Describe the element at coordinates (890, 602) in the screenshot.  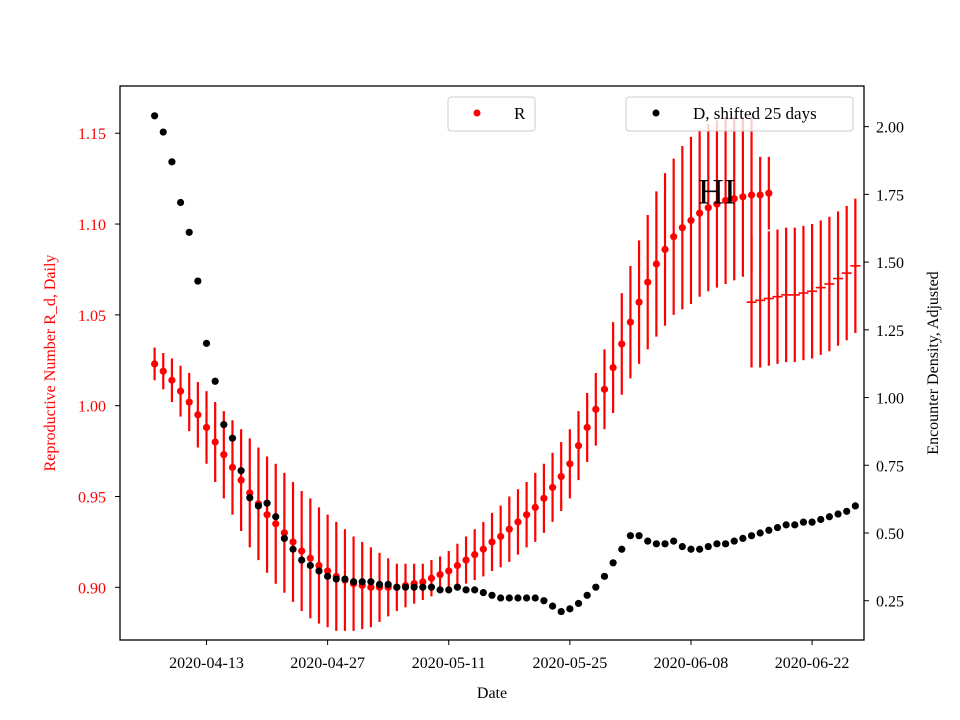
I see `y-right-tick-label: 0.25` at that location.